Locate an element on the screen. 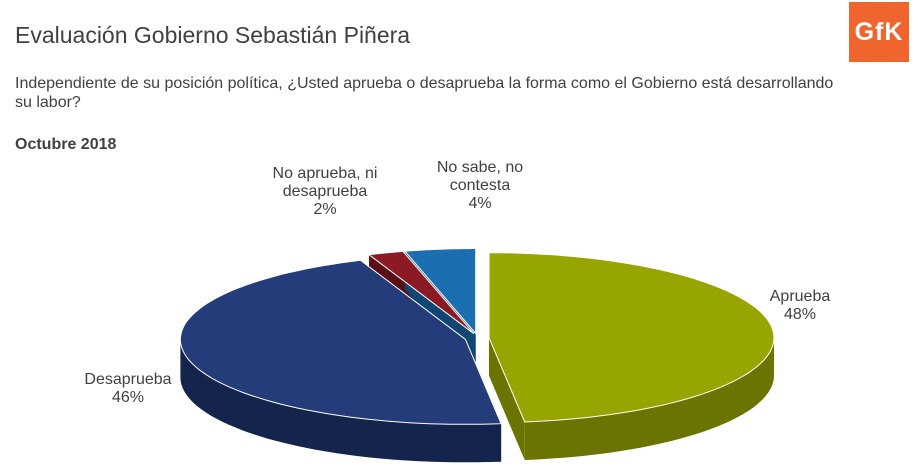 The image size is (924, 470). chart-title: Evaluación Gobierno Sebastián Piñera is located at coordinates (213, 35).